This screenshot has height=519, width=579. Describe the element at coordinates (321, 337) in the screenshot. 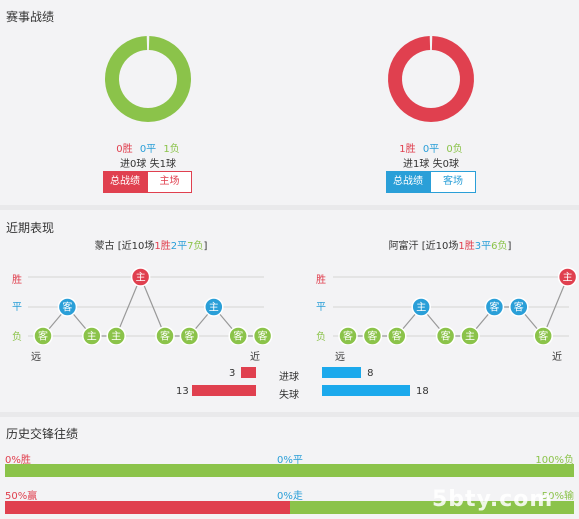

I see `right-level-loss-label: 负` at that location.